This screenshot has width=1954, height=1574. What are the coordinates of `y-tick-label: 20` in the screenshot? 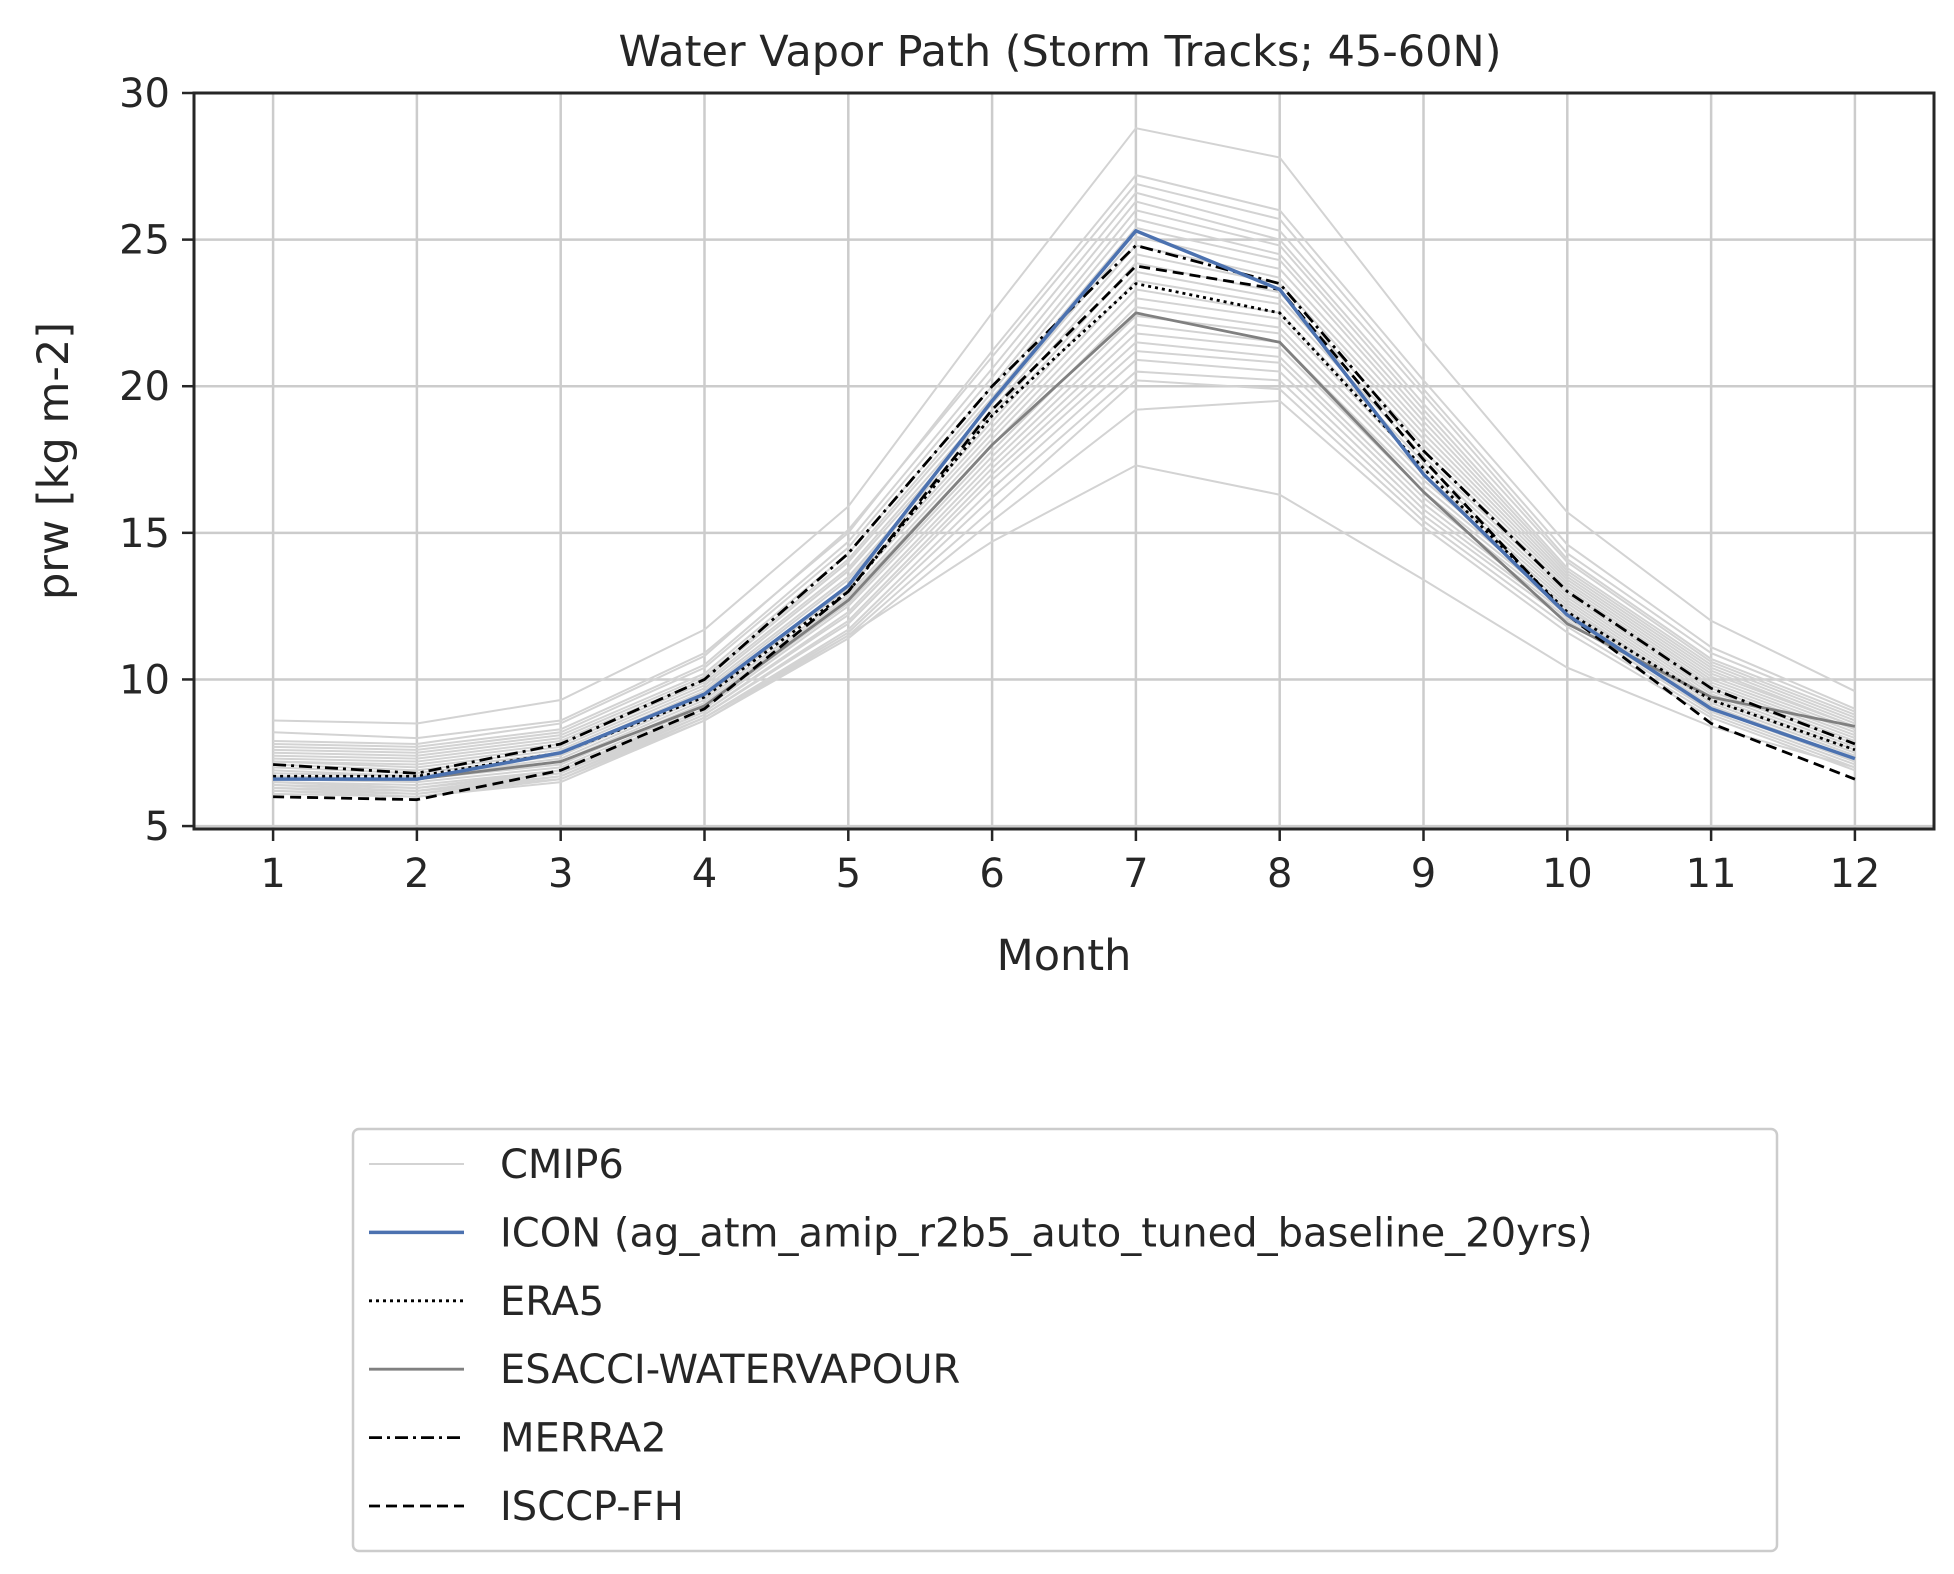 It's located at (144, 387).